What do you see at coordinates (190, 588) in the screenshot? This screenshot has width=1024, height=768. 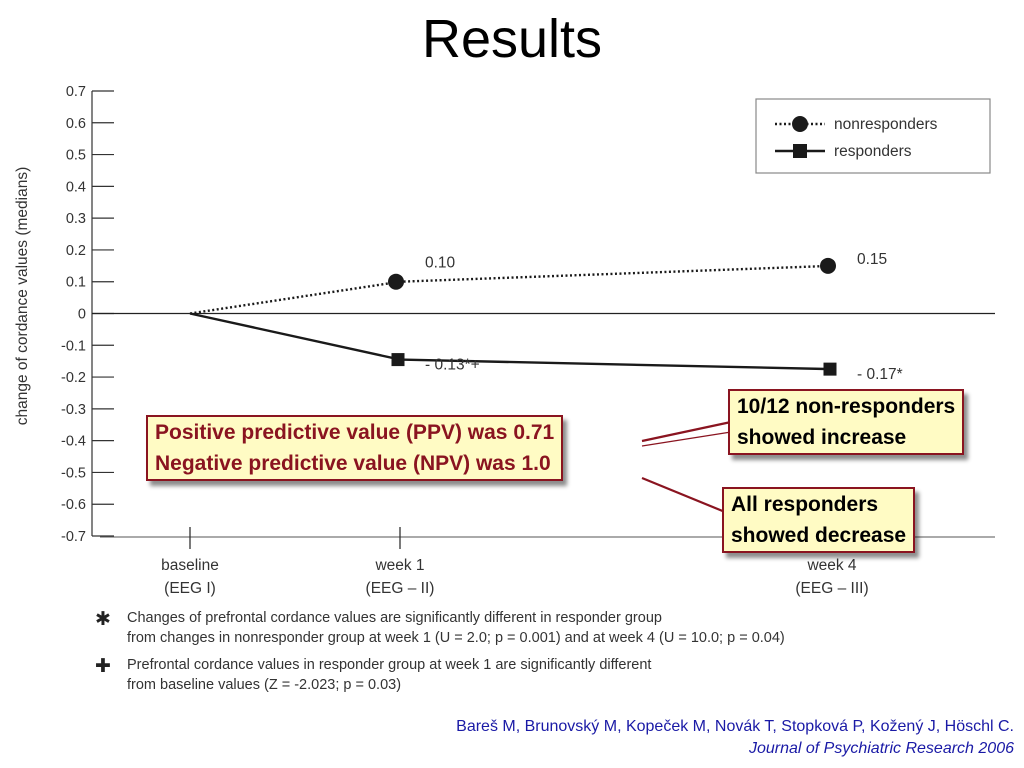 I see `x-tick-label: (EEG I)` at bounding box center [190, 588].